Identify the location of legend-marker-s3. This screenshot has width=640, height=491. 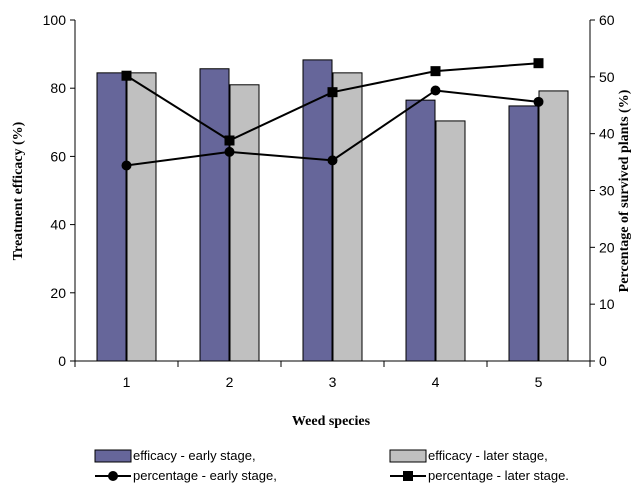
(408, 476).